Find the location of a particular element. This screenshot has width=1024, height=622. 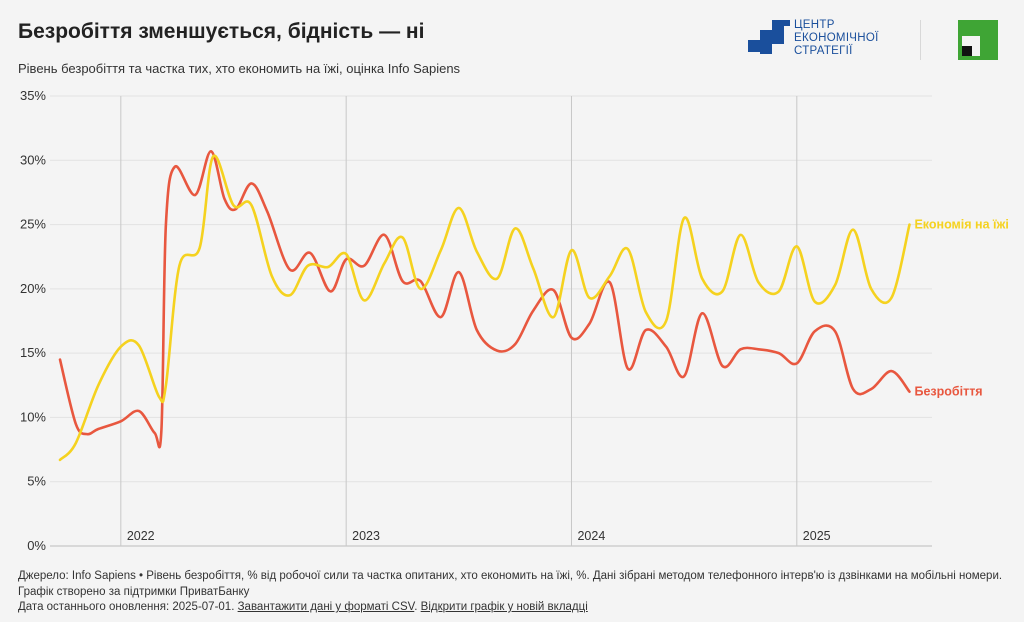

y-tick-label: 5% is located at coordinates (36, 481).